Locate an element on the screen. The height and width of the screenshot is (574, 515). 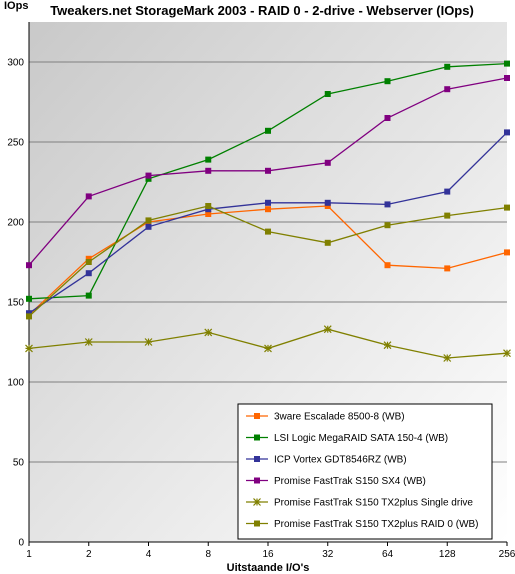
legend-item: ICP Vortex GDT8546RZ (WB) is located at coordinates (326, 460).